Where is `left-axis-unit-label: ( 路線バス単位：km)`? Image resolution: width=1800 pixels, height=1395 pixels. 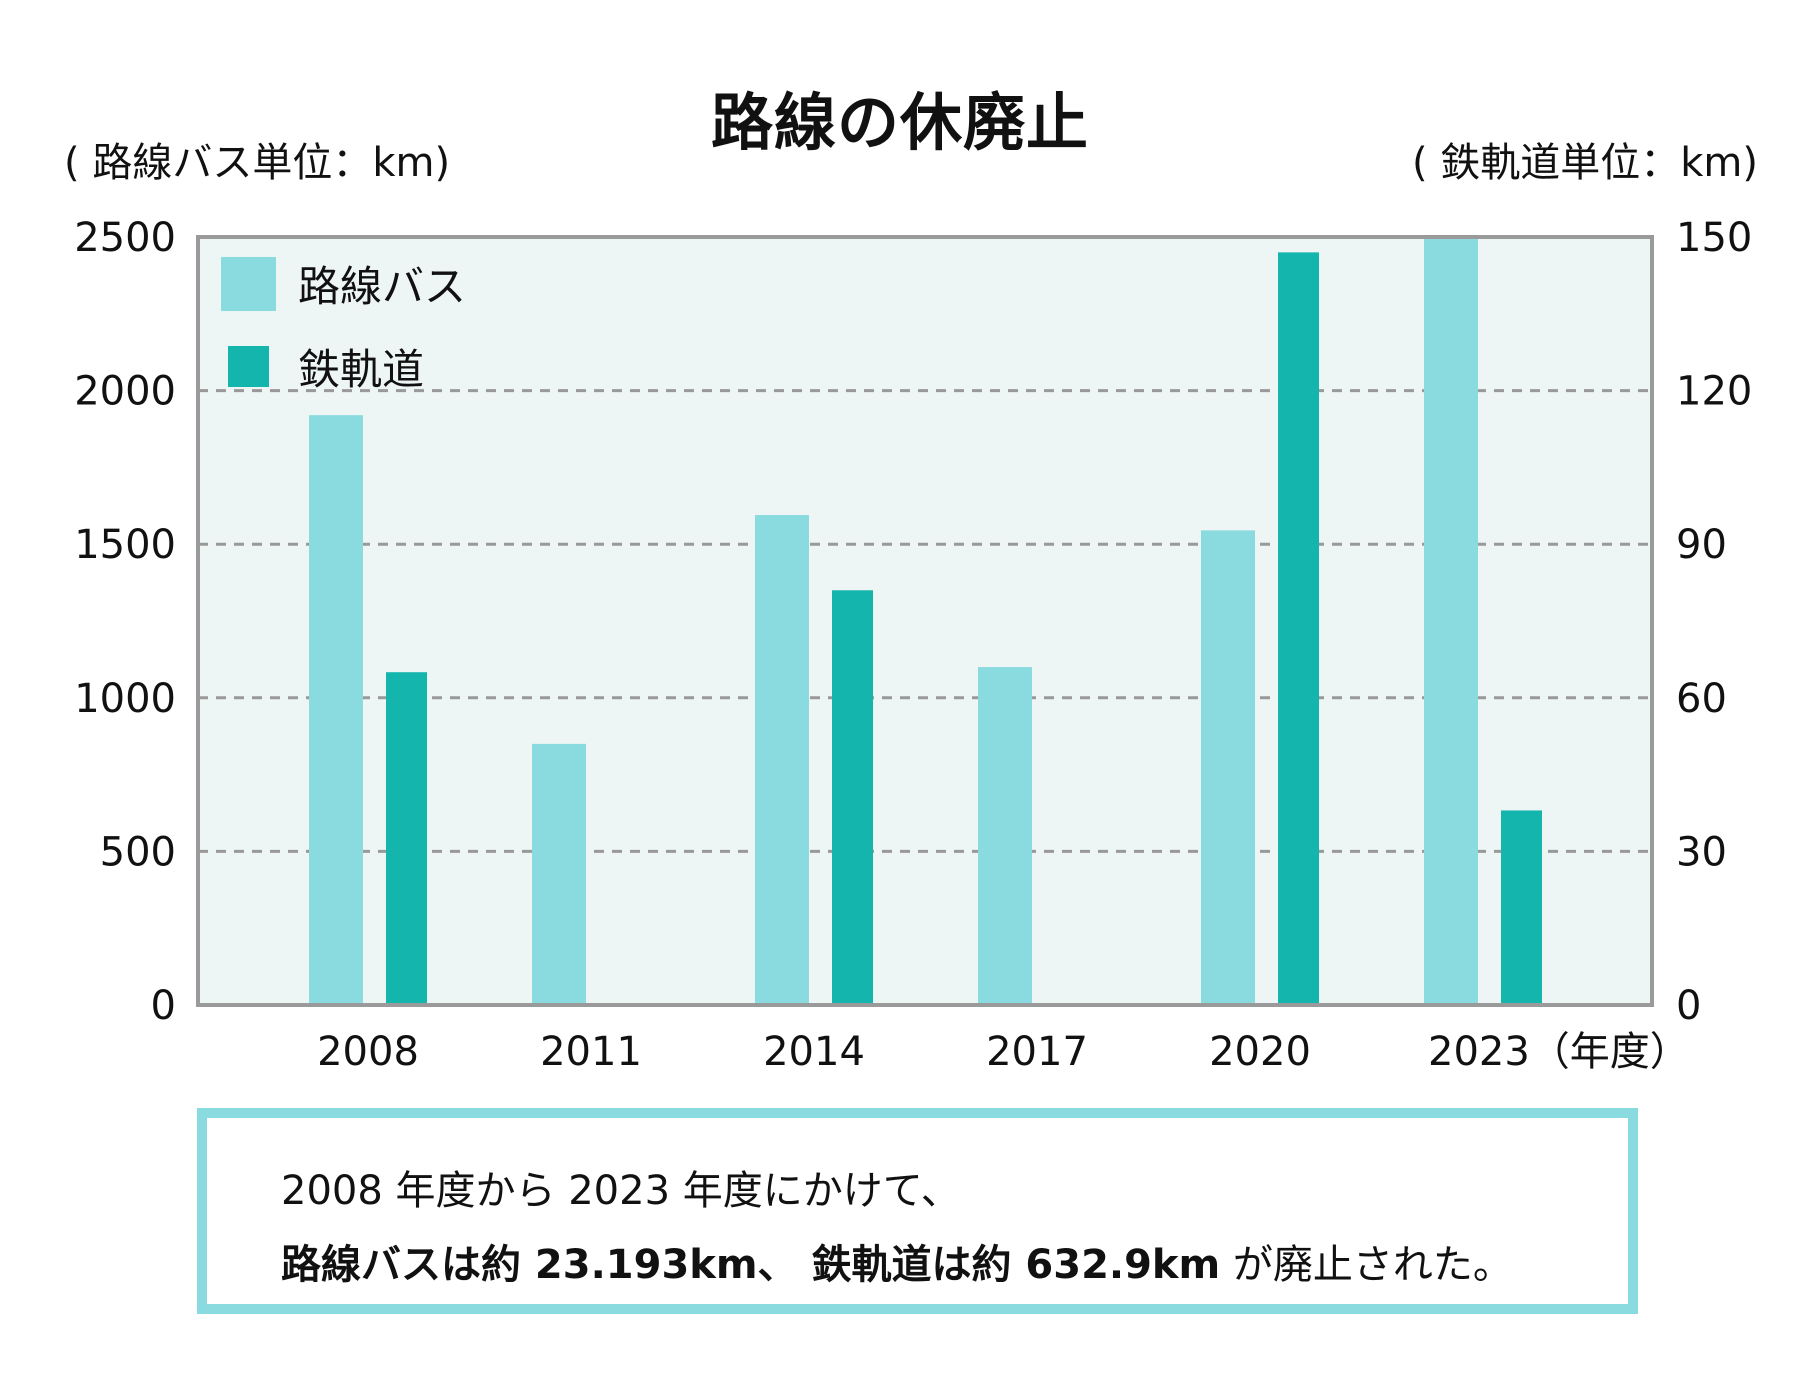 left-axis-unit-label: ( 路線バス単位：km) is located at coordinates (257, 163).